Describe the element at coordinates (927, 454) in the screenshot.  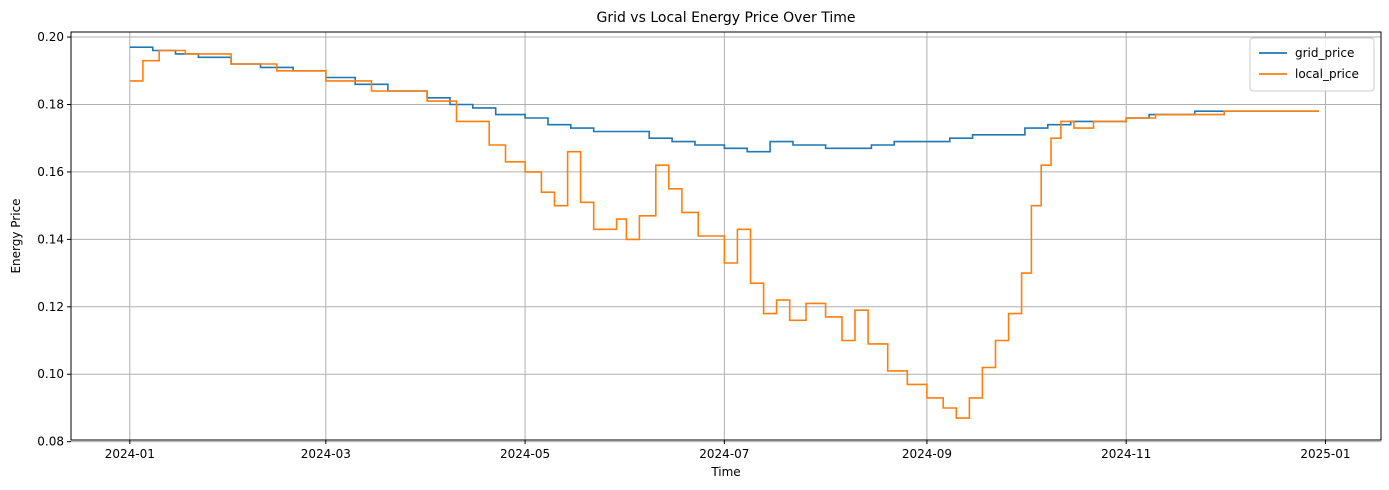
I see `x-tick-label: 2024-09` at that location.